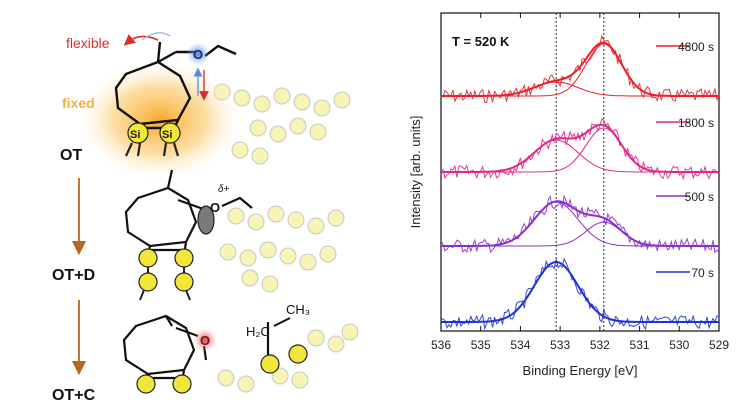 This screenshot has width=737, height=411. I want to click on otc-ch3-label: CH₃, so click(298, 309).